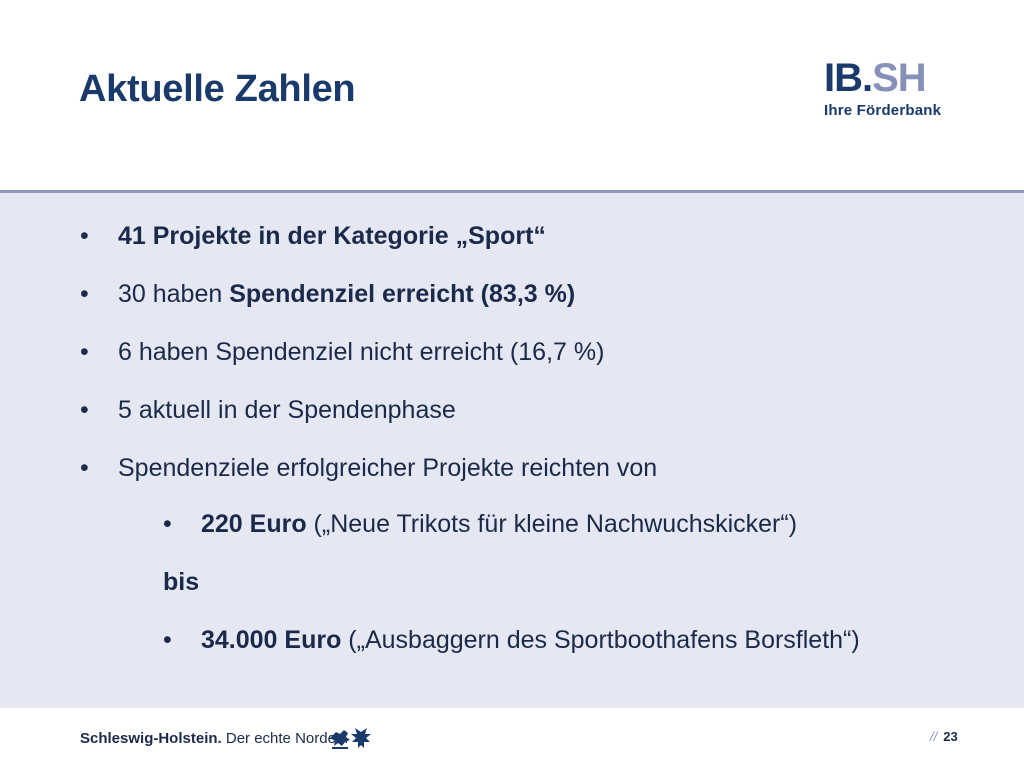 The height and width of the screenshot is (768, 1024). What do you see at coordinates (899, 78) in the screenshot?
I see `logo-sh-text: SH` at bounding box center [899, 78].